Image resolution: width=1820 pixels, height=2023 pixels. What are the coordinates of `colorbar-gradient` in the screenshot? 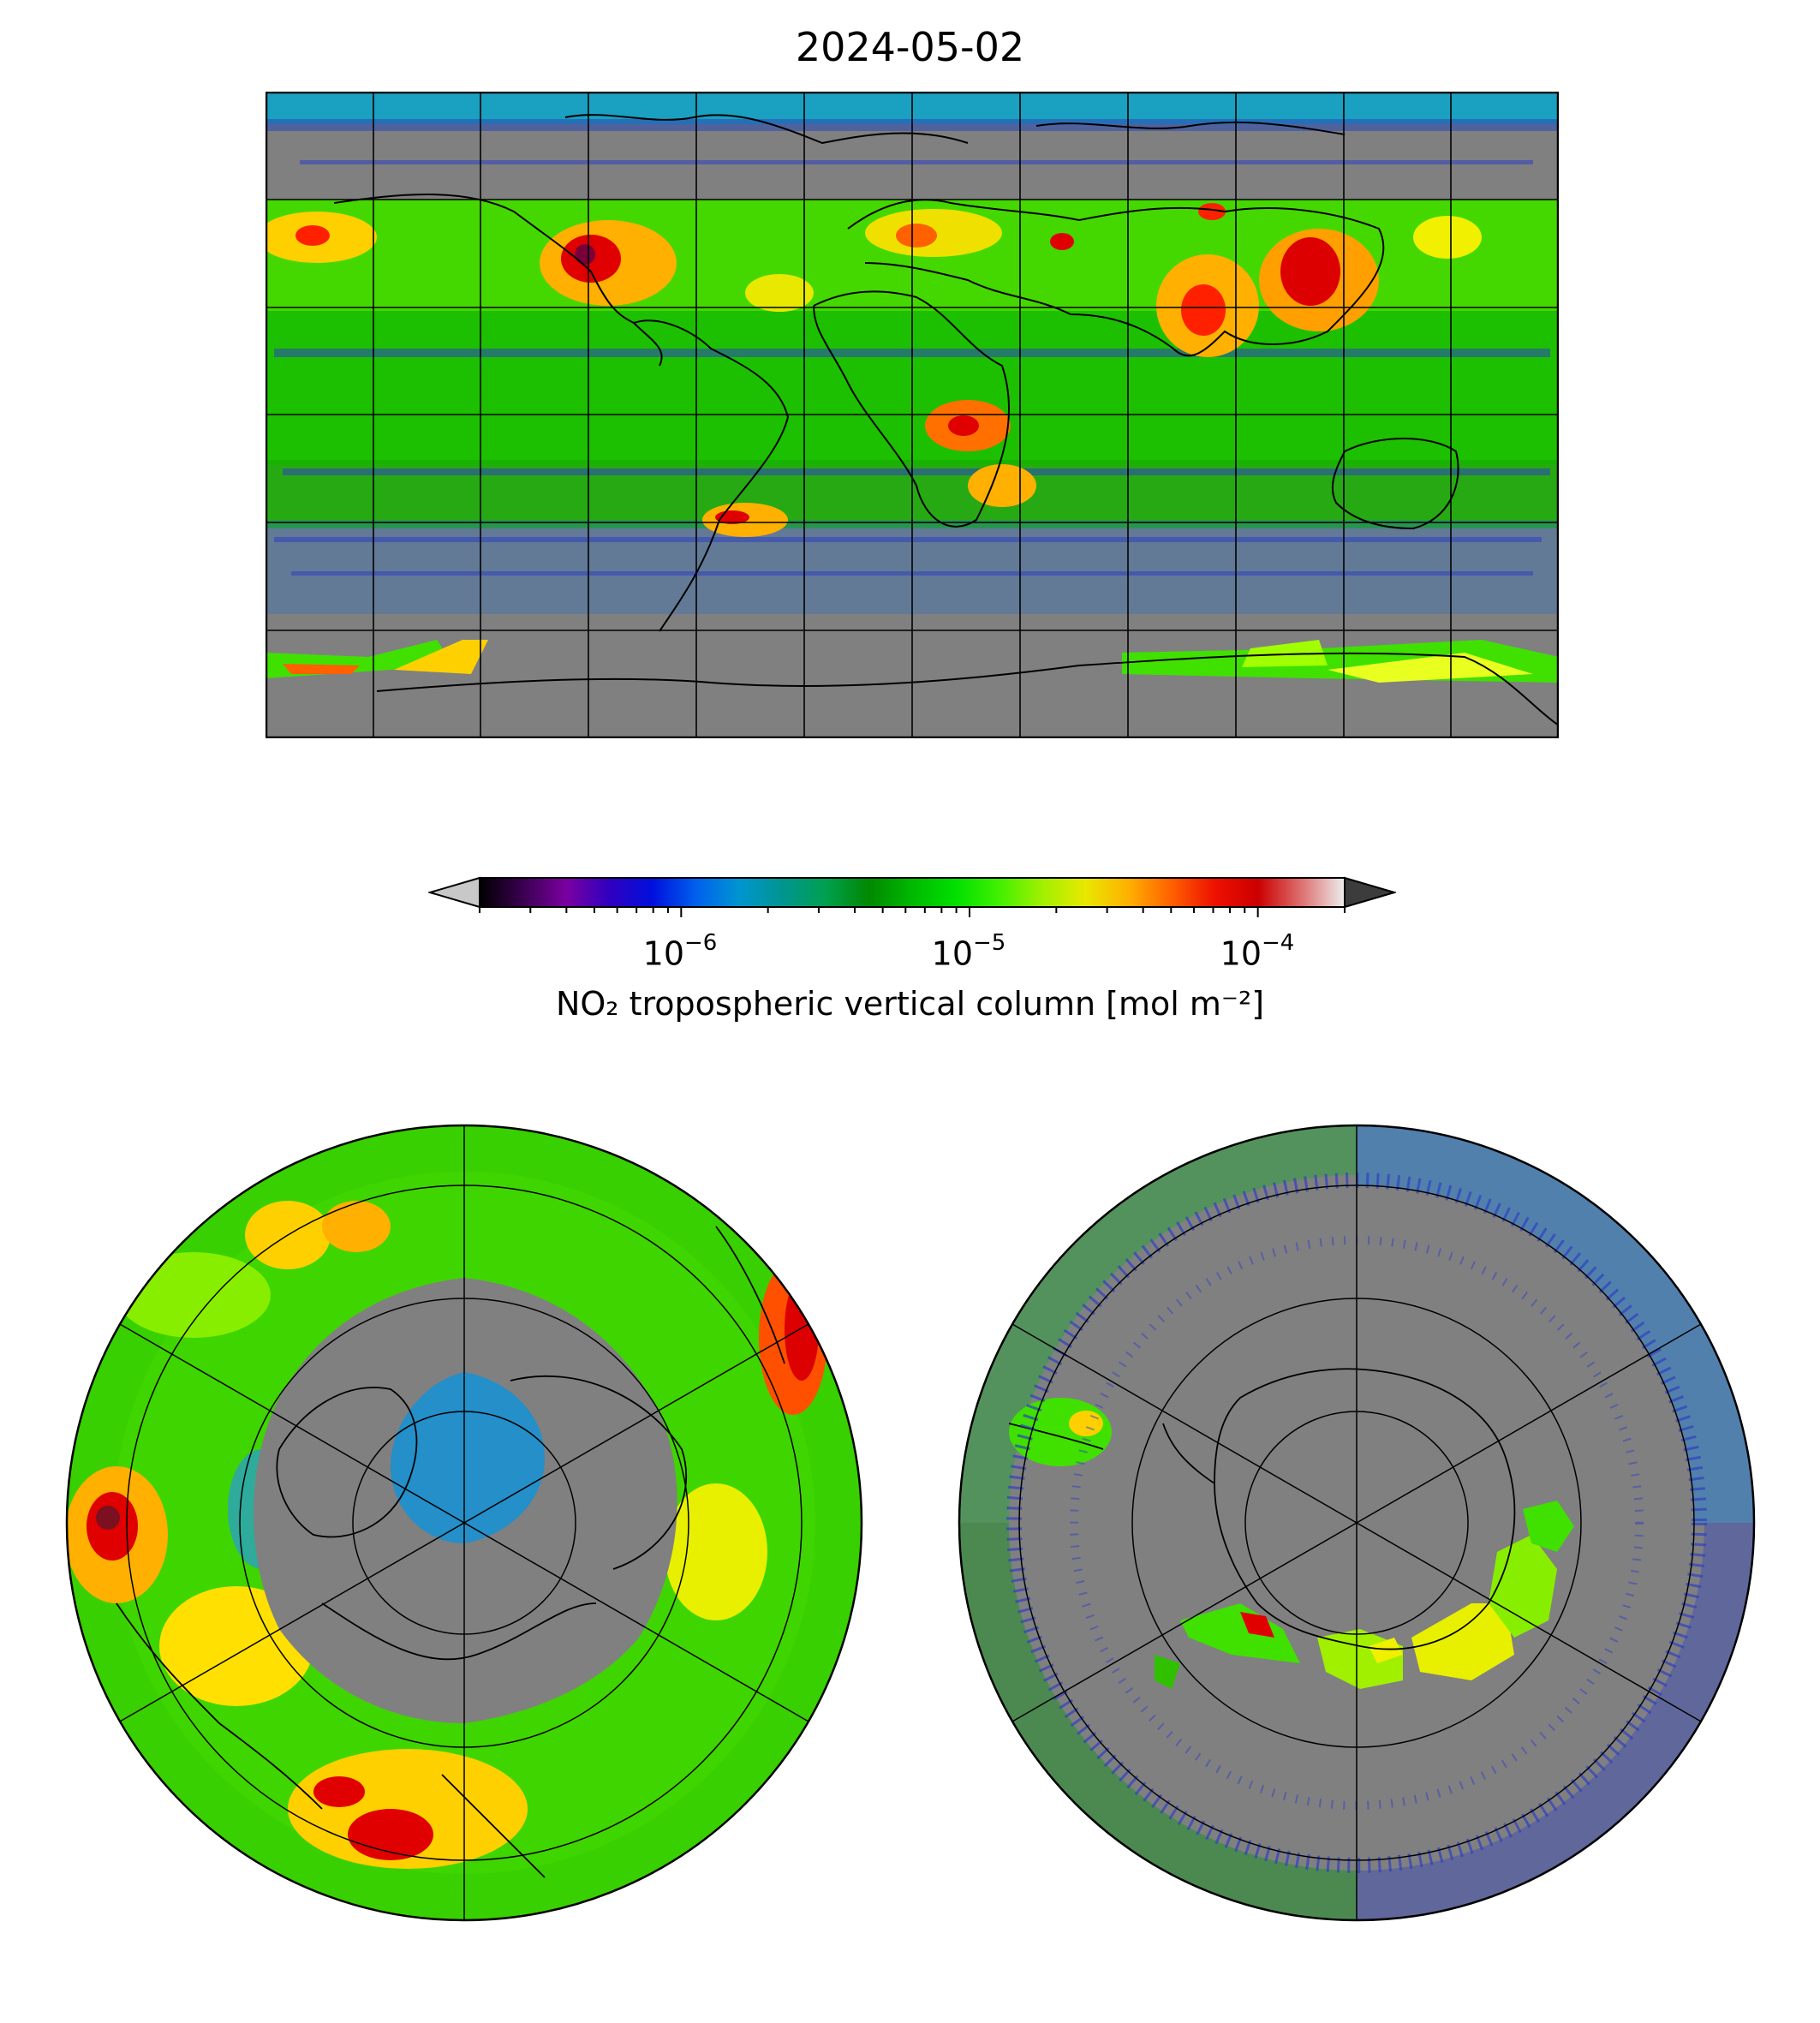 It's located at (912, 892).